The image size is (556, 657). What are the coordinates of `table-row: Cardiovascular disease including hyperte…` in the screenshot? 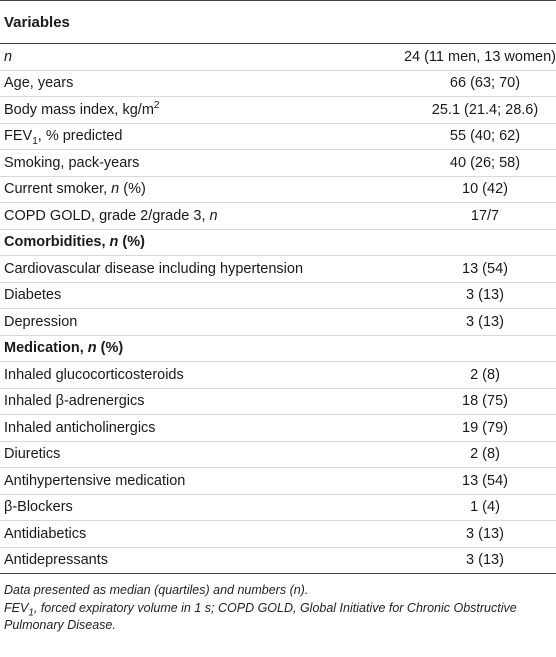 It's located at (278, 269).